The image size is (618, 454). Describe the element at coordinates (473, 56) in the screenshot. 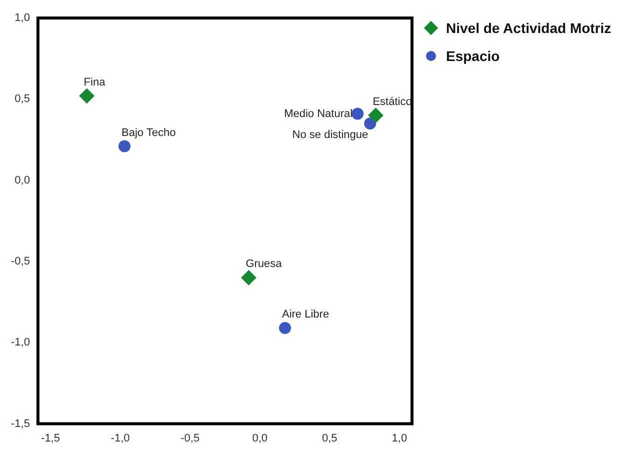

I see `legend-label: Espacio` at that location.